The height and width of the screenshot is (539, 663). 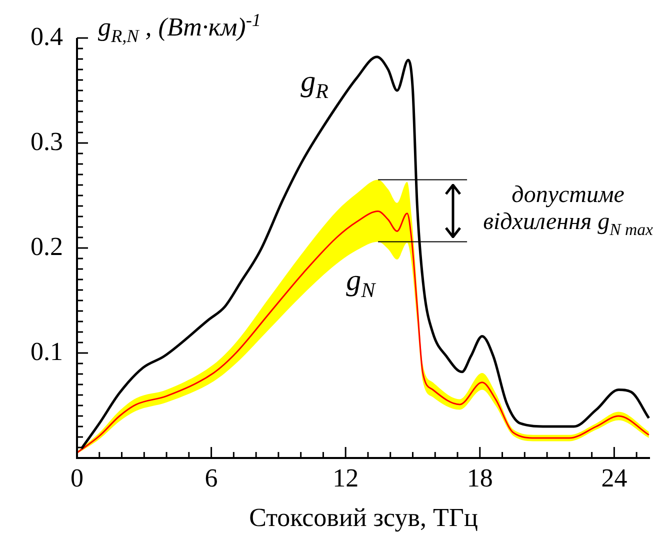 What do you see at coordinates (314, 84) in the screenshot?
I see `series-label: g$_{R}$` at bounding box center [314, 84].